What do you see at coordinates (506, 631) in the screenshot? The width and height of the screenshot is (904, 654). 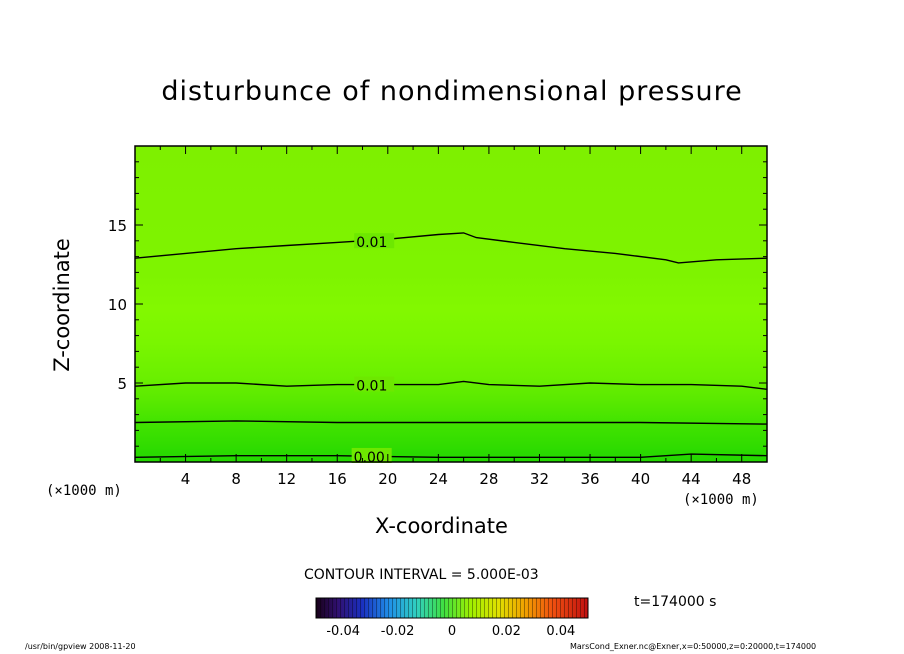 I see `colorbar-tick-label: 0.02` at bounding box center [506, 631].